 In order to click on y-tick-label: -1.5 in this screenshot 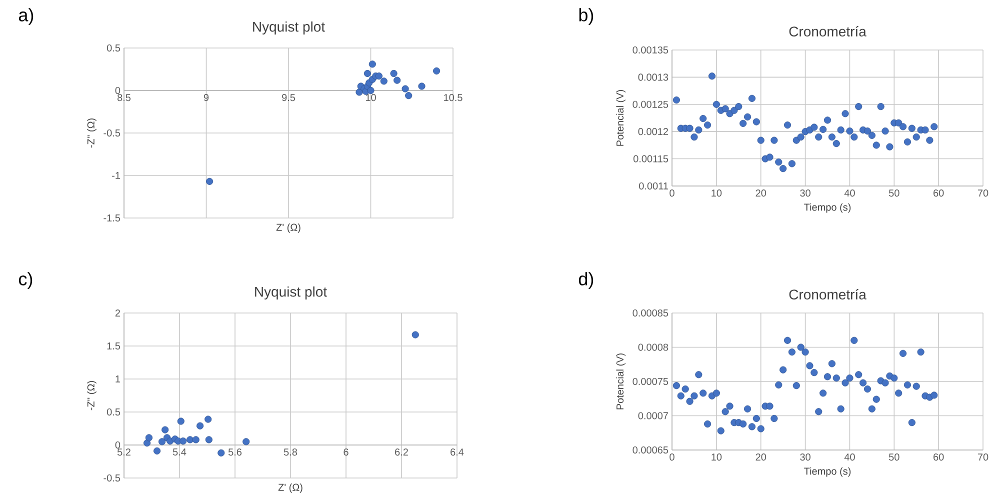, I will do `click(112, 218)`.